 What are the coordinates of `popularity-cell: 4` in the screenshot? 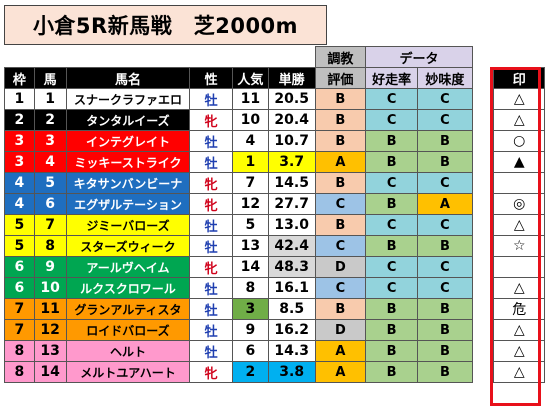 It's located at (250, 141).